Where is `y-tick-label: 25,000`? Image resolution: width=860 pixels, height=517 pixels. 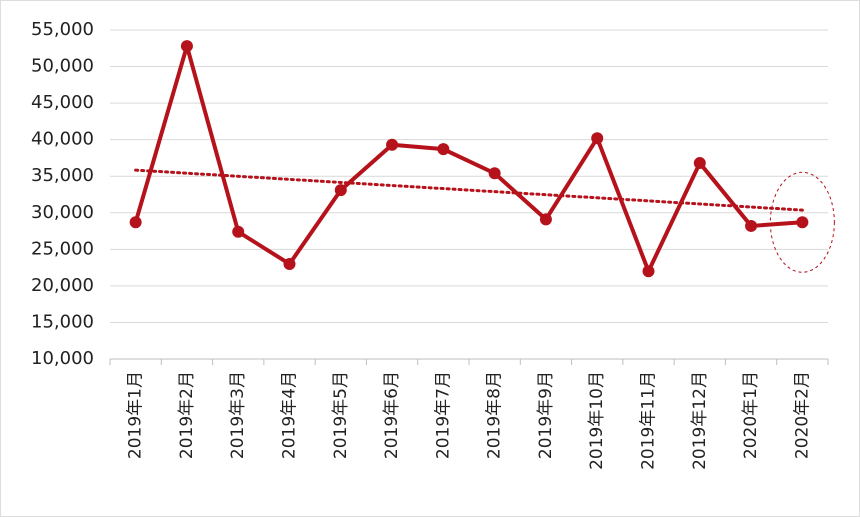 y-tick-label: 25,000 is located at coordinates (62, 248).